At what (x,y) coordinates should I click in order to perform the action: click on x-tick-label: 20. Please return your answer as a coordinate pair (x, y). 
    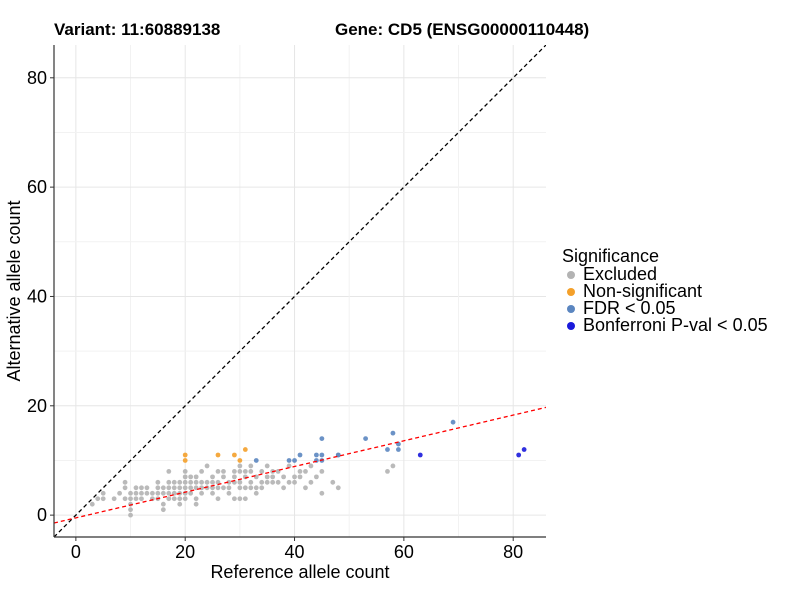
    Looking at the image, I should click on (185, 552).